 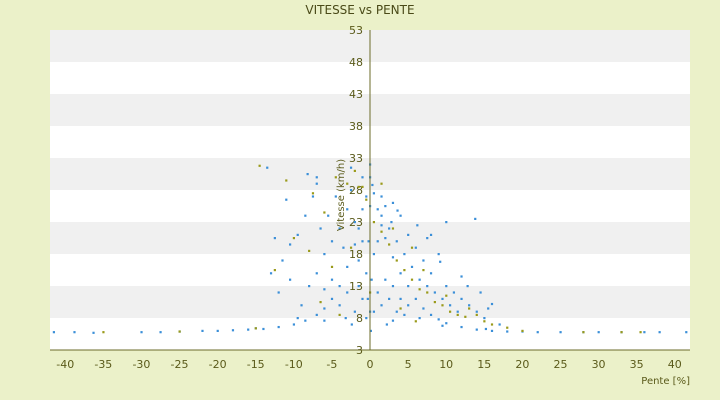 I want to click on y-tick-label: 23, so click(x=356, y=222).